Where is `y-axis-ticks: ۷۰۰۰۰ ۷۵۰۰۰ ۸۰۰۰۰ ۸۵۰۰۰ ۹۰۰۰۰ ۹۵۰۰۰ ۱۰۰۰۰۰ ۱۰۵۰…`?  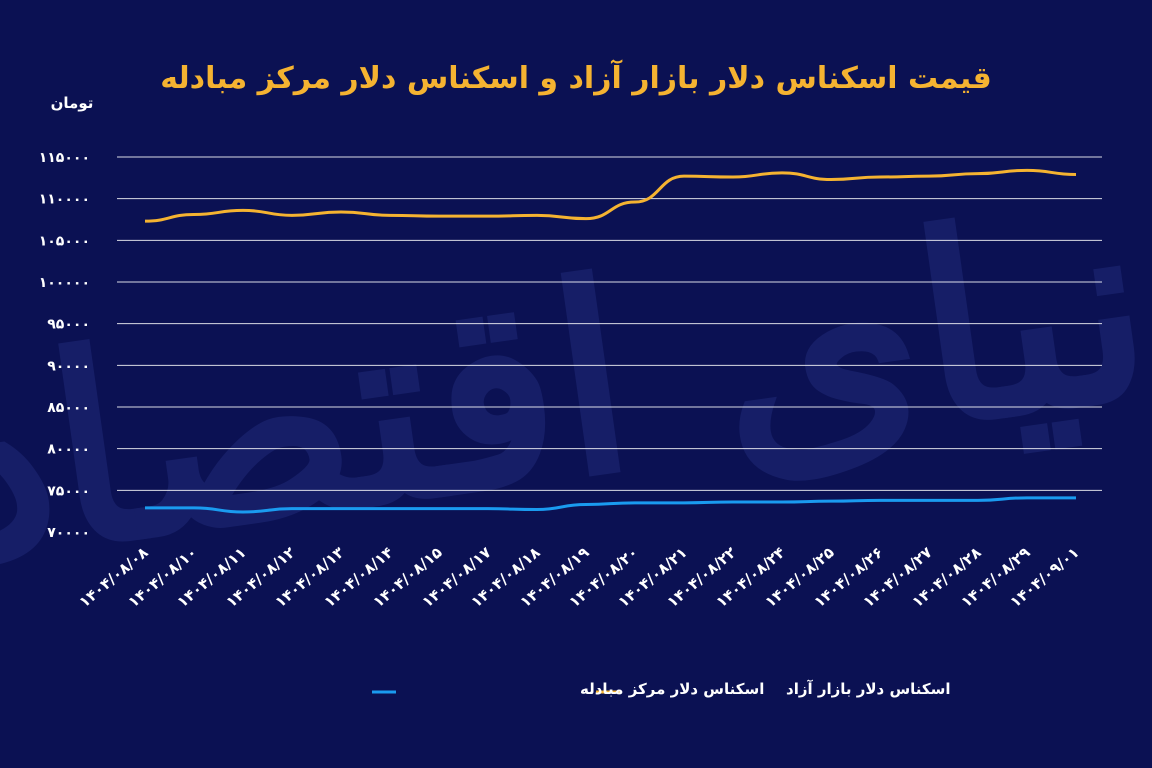 y-axis-ticks: ۷۰۰۰۰ ۷۵۰۰۰ ۸۰۰۰۰ ۸۵۰۰۰ ۹۰۰۰۰ ۹۵۰۰۰ ۱۰۰۰۰۰ ۱۰۵۰… is located at coordinates (64, 345).